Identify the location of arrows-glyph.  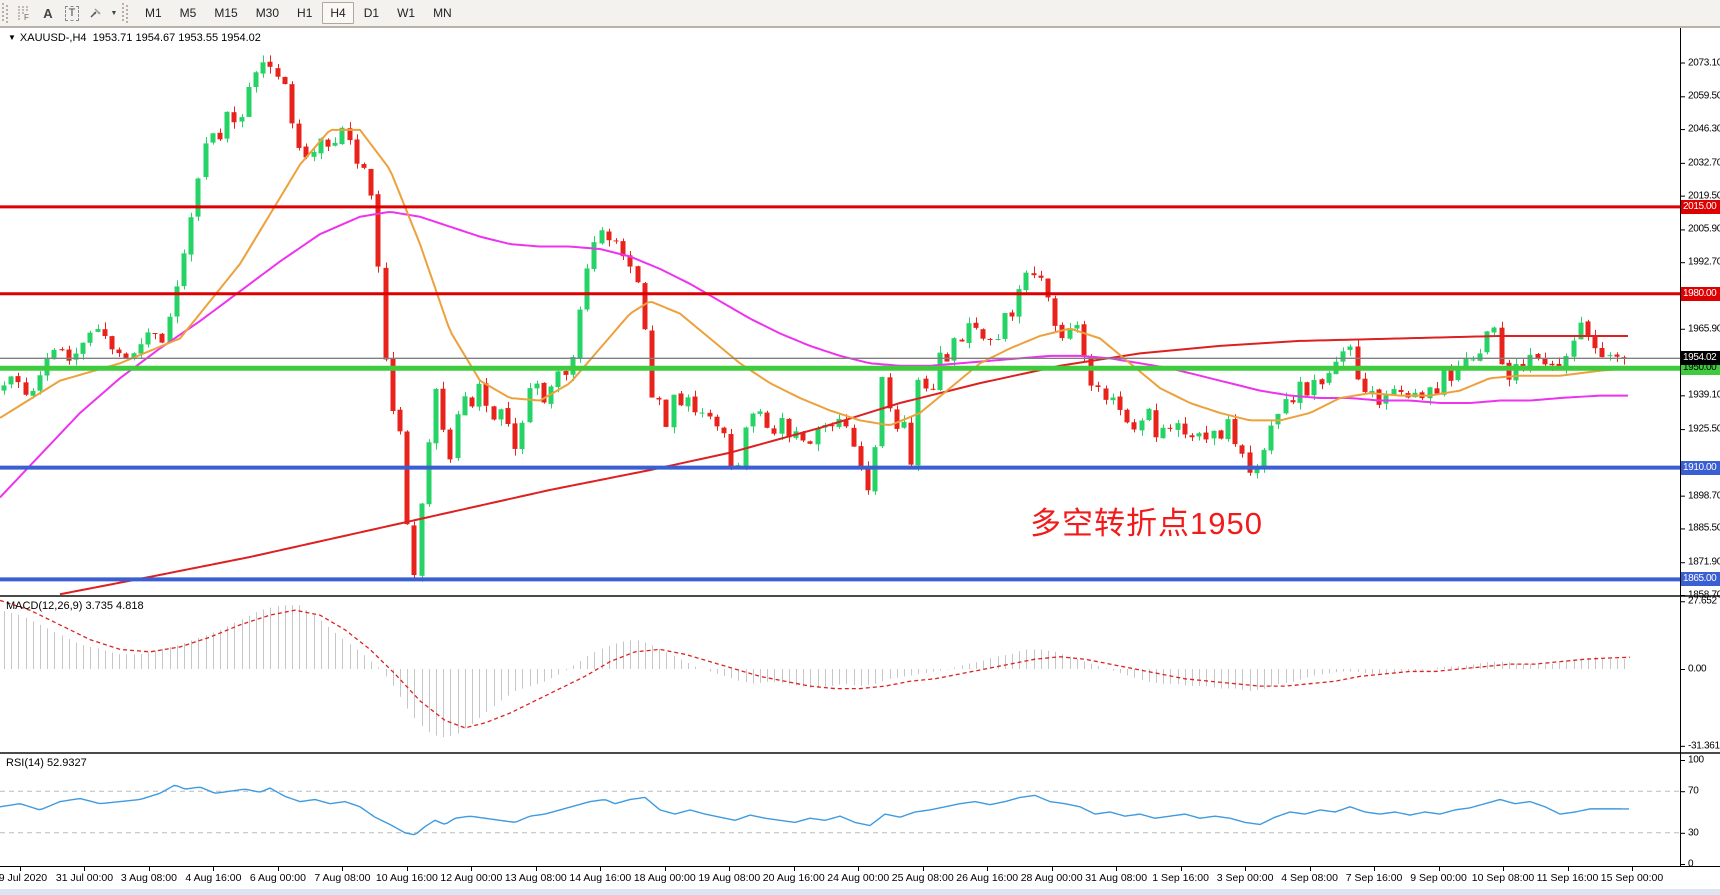
(95, 13).